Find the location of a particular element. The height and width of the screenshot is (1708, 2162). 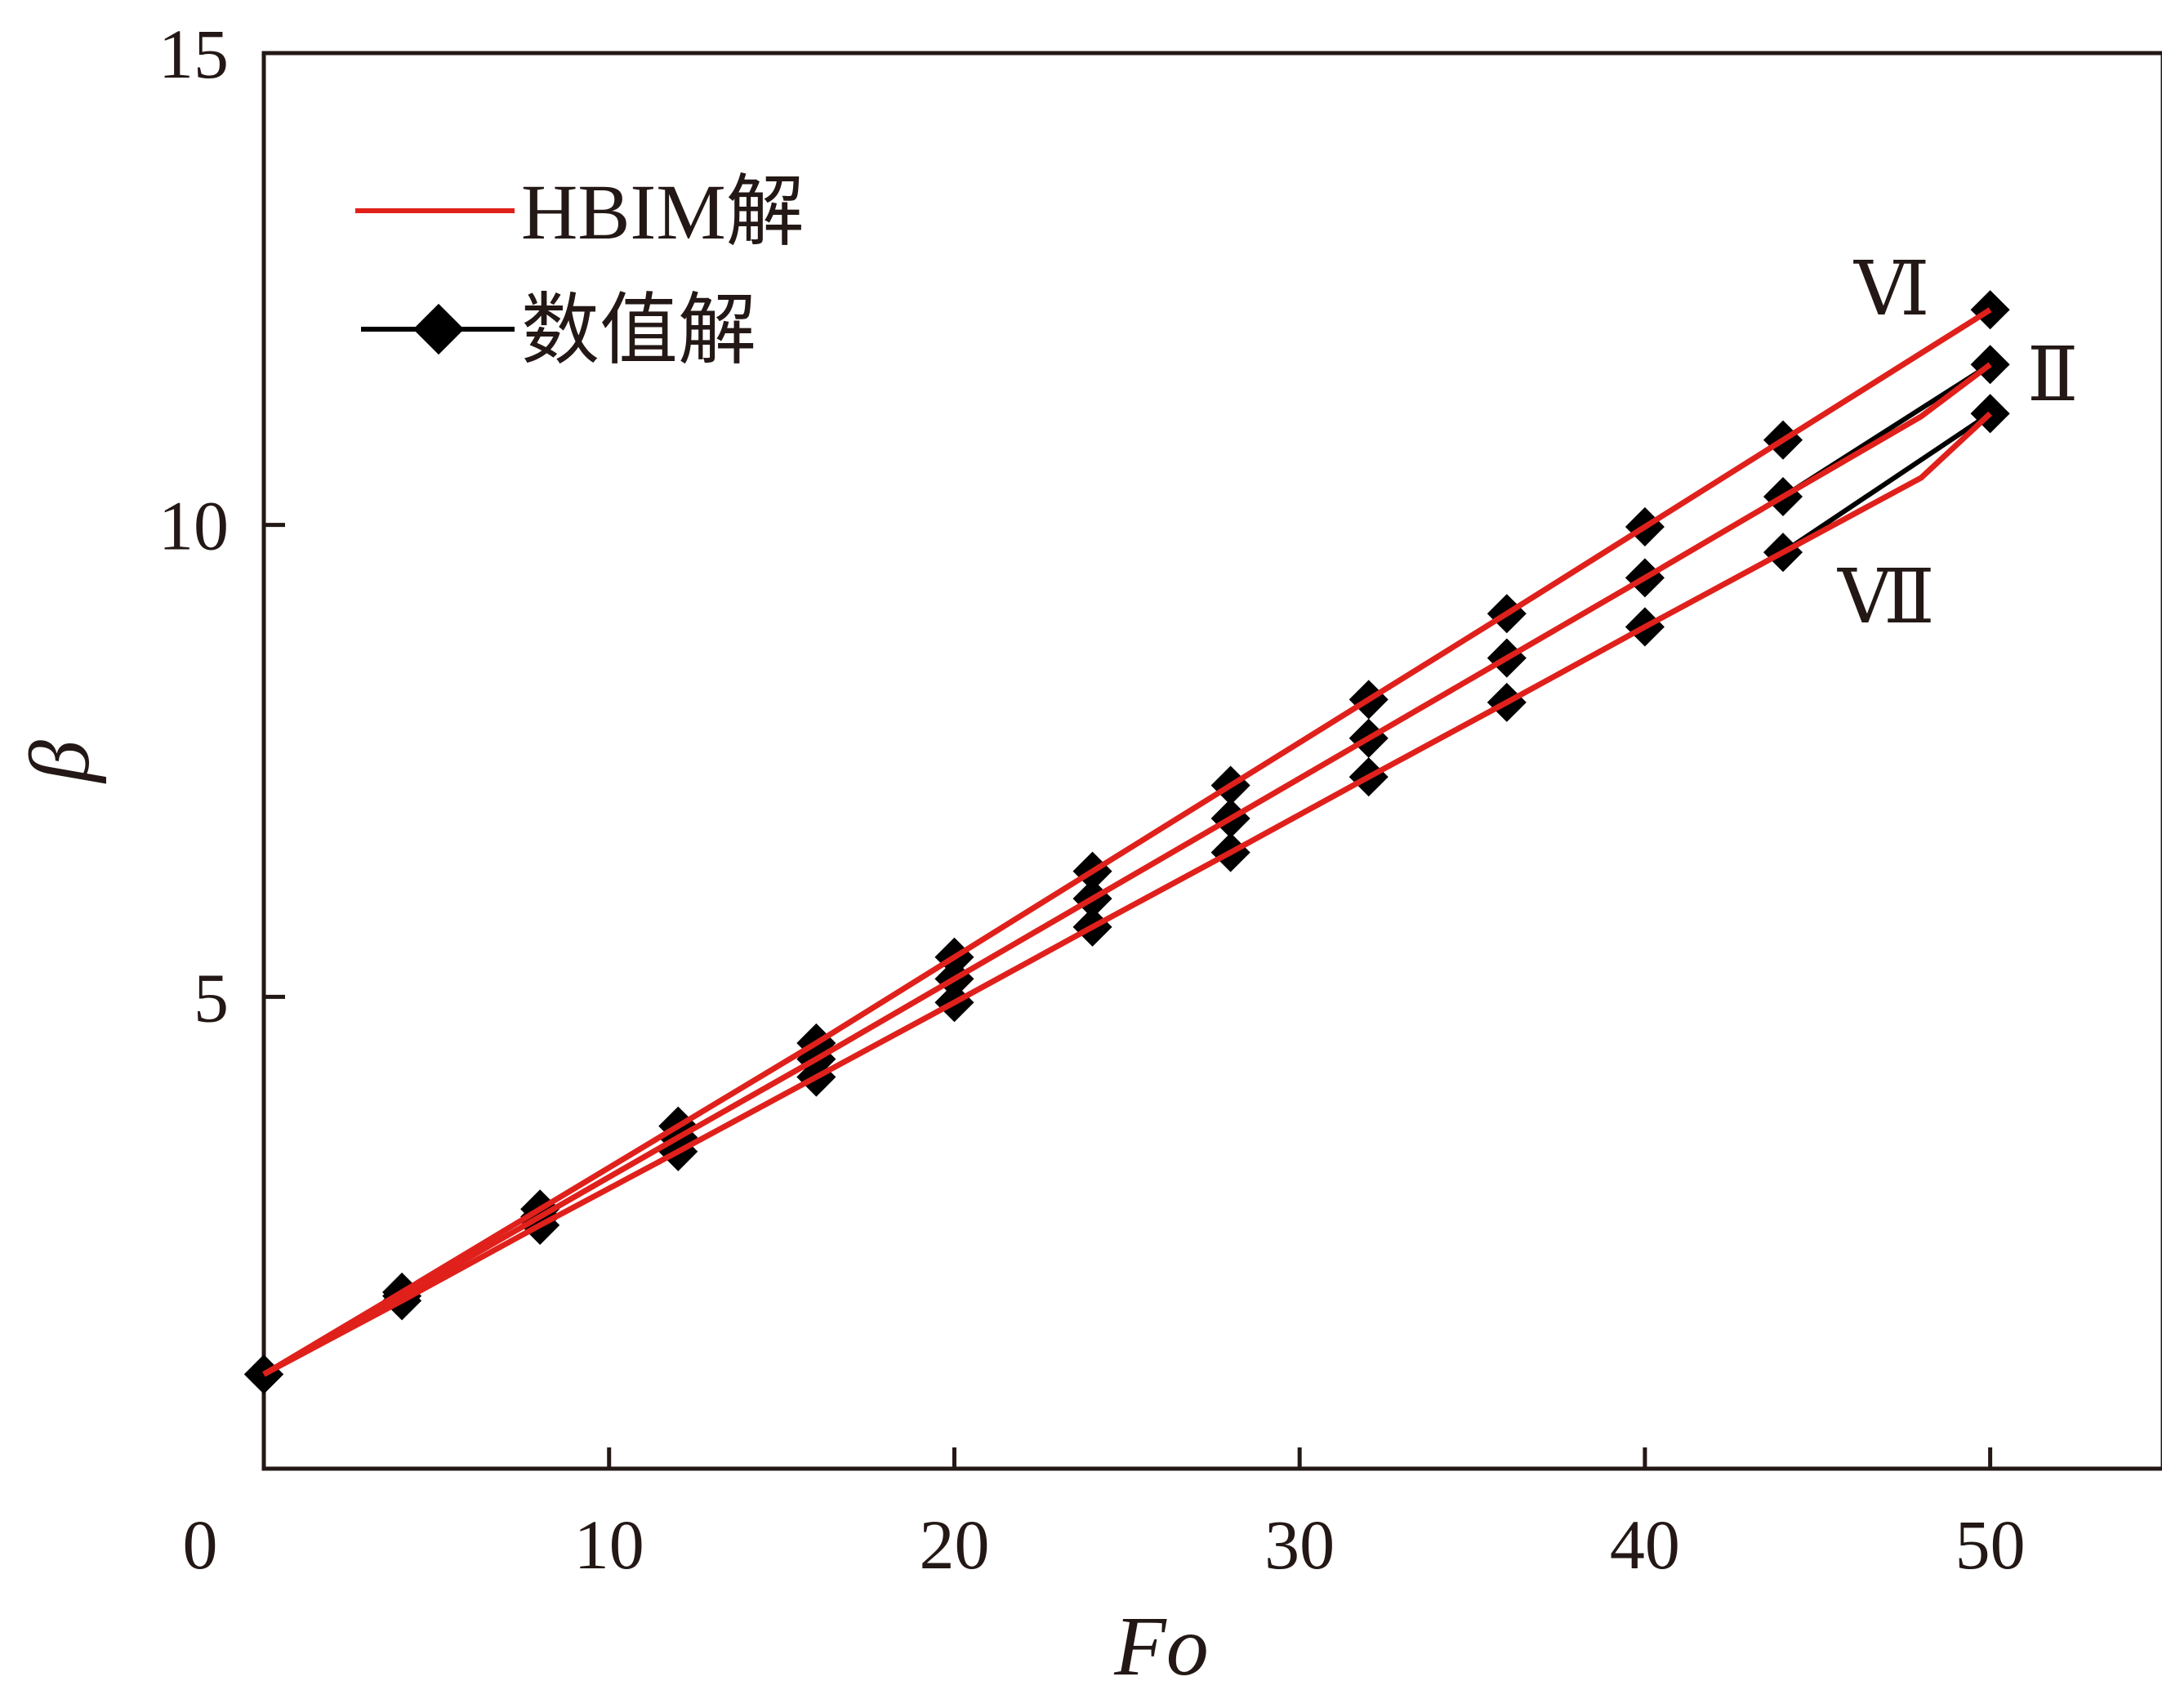

x-tick-label: 50 is located at coordinates (1990, 1544).